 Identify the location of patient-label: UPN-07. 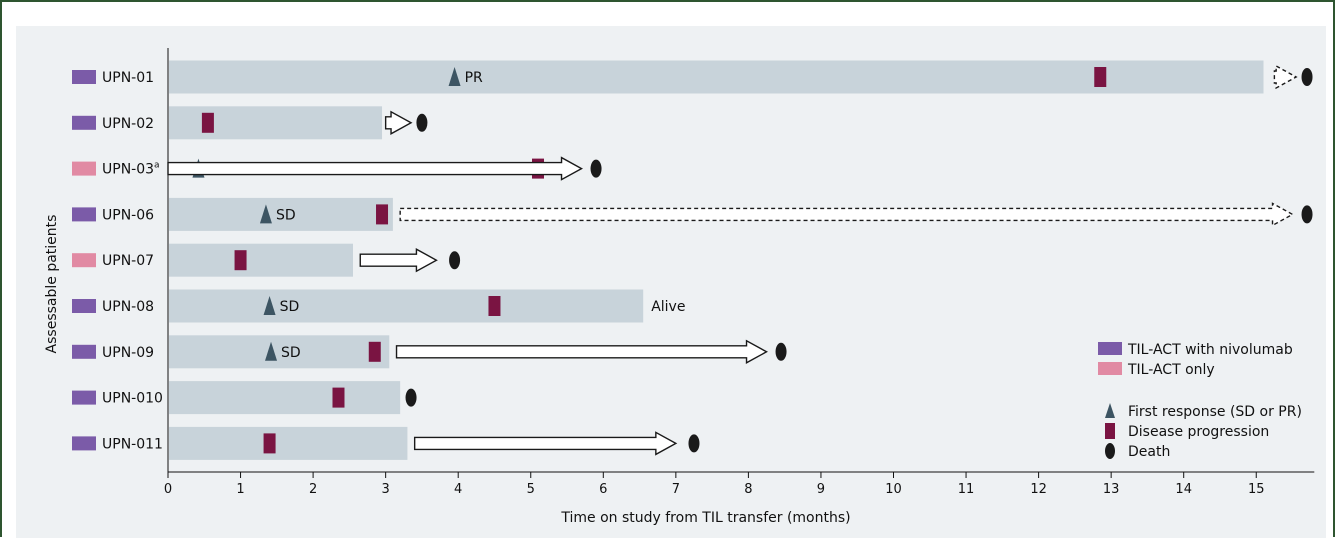
(128, 261).